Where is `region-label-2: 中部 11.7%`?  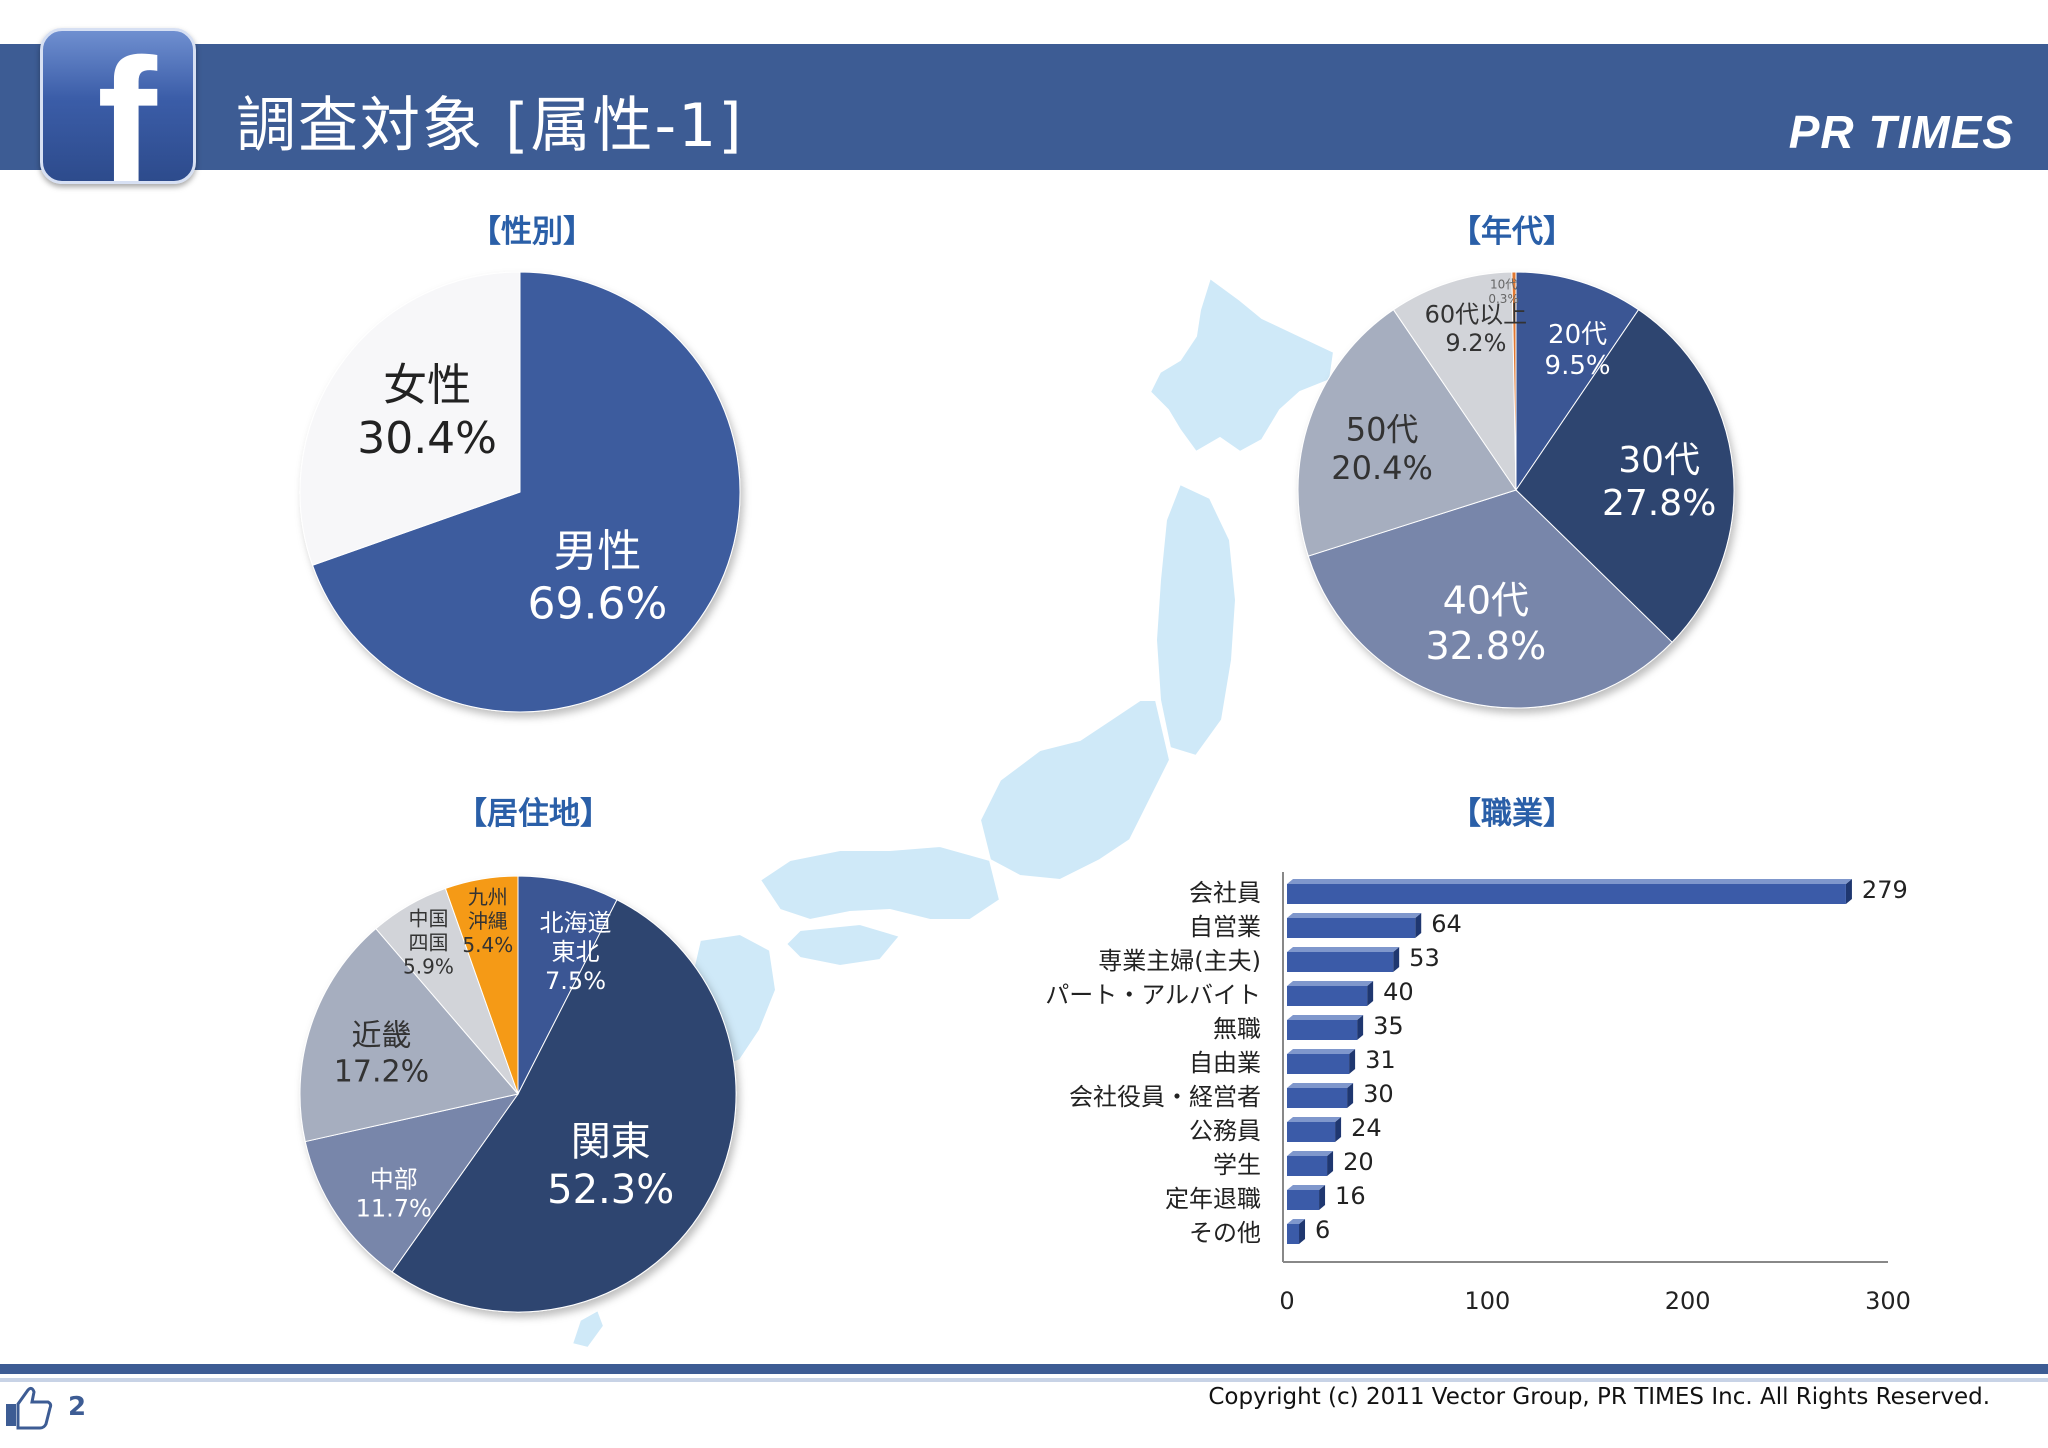
region-label-2: 中部 11.7% is located at coordinates (394, 1193).